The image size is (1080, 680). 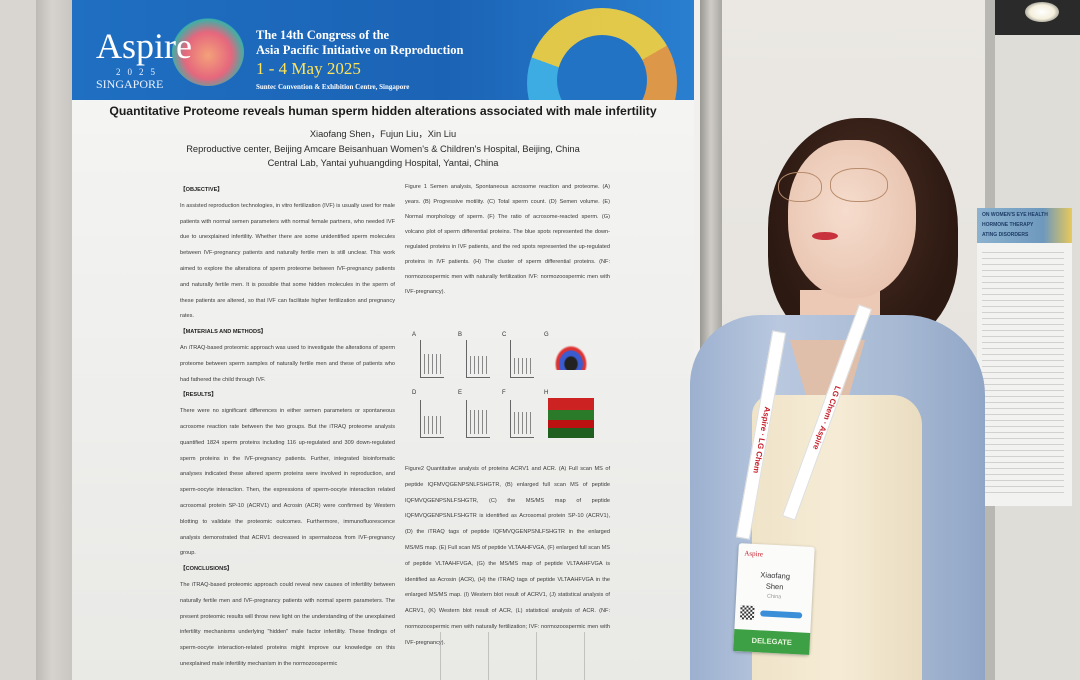 I want to click on logo-year: 2025, so click(x=139, y=72).